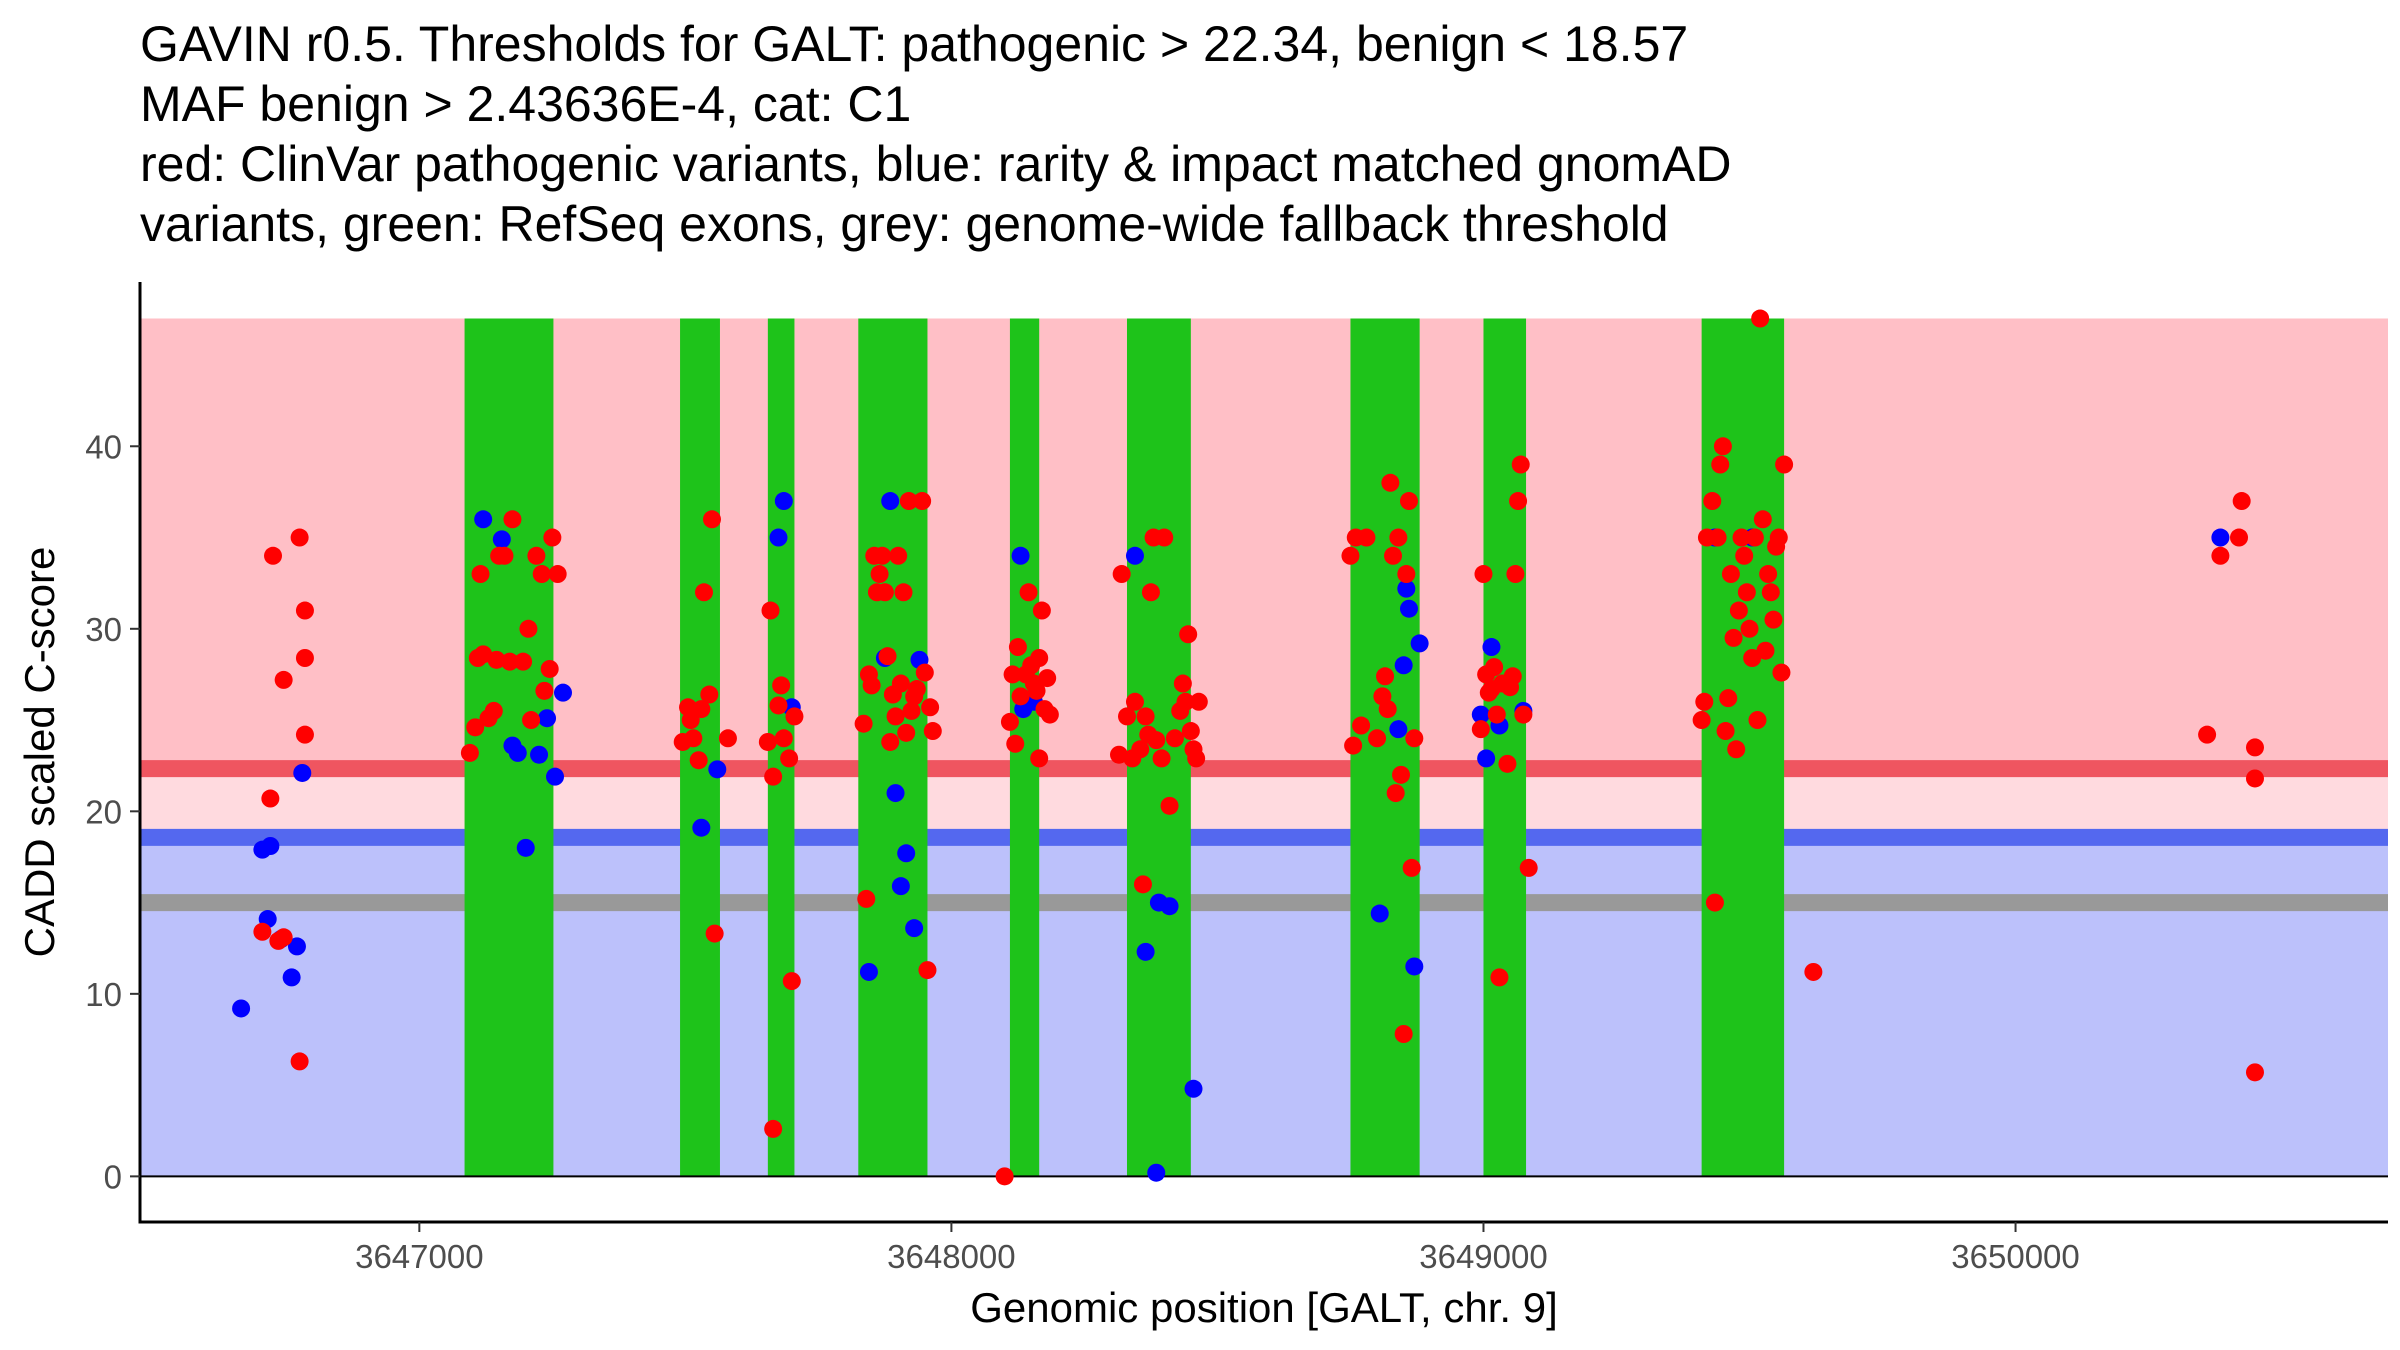 This screenshot has height=1350, width=2400. What do you see at coordinates (103, 446) in the screenshot?
I see `y-tick-label: 40` at bounding box center [103, 446].